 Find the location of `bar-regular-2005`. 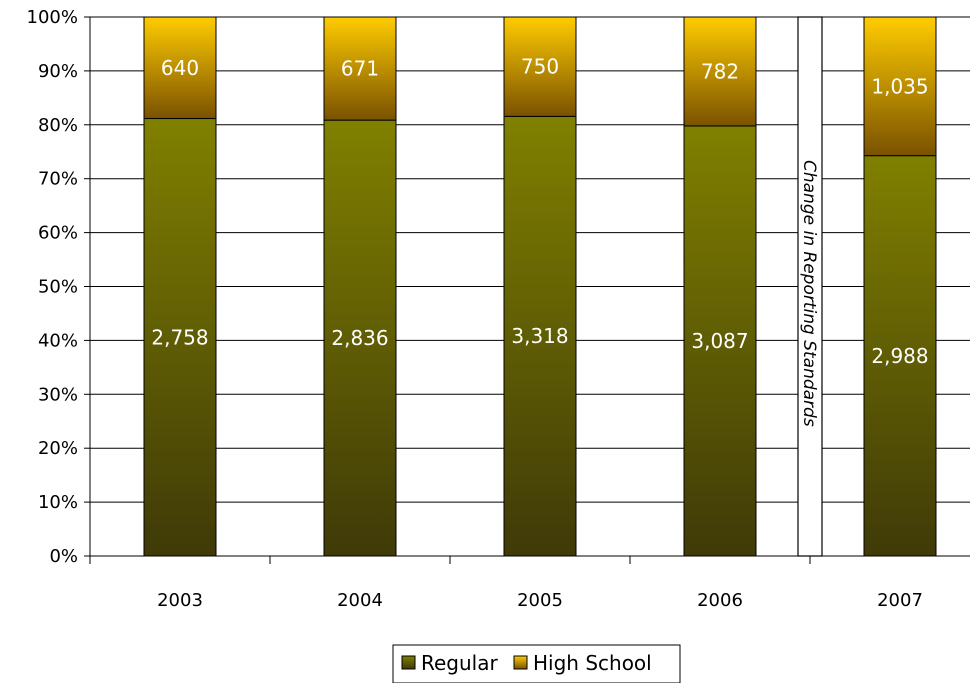

bar-regular-2005 is located at coordinates (540, 336).